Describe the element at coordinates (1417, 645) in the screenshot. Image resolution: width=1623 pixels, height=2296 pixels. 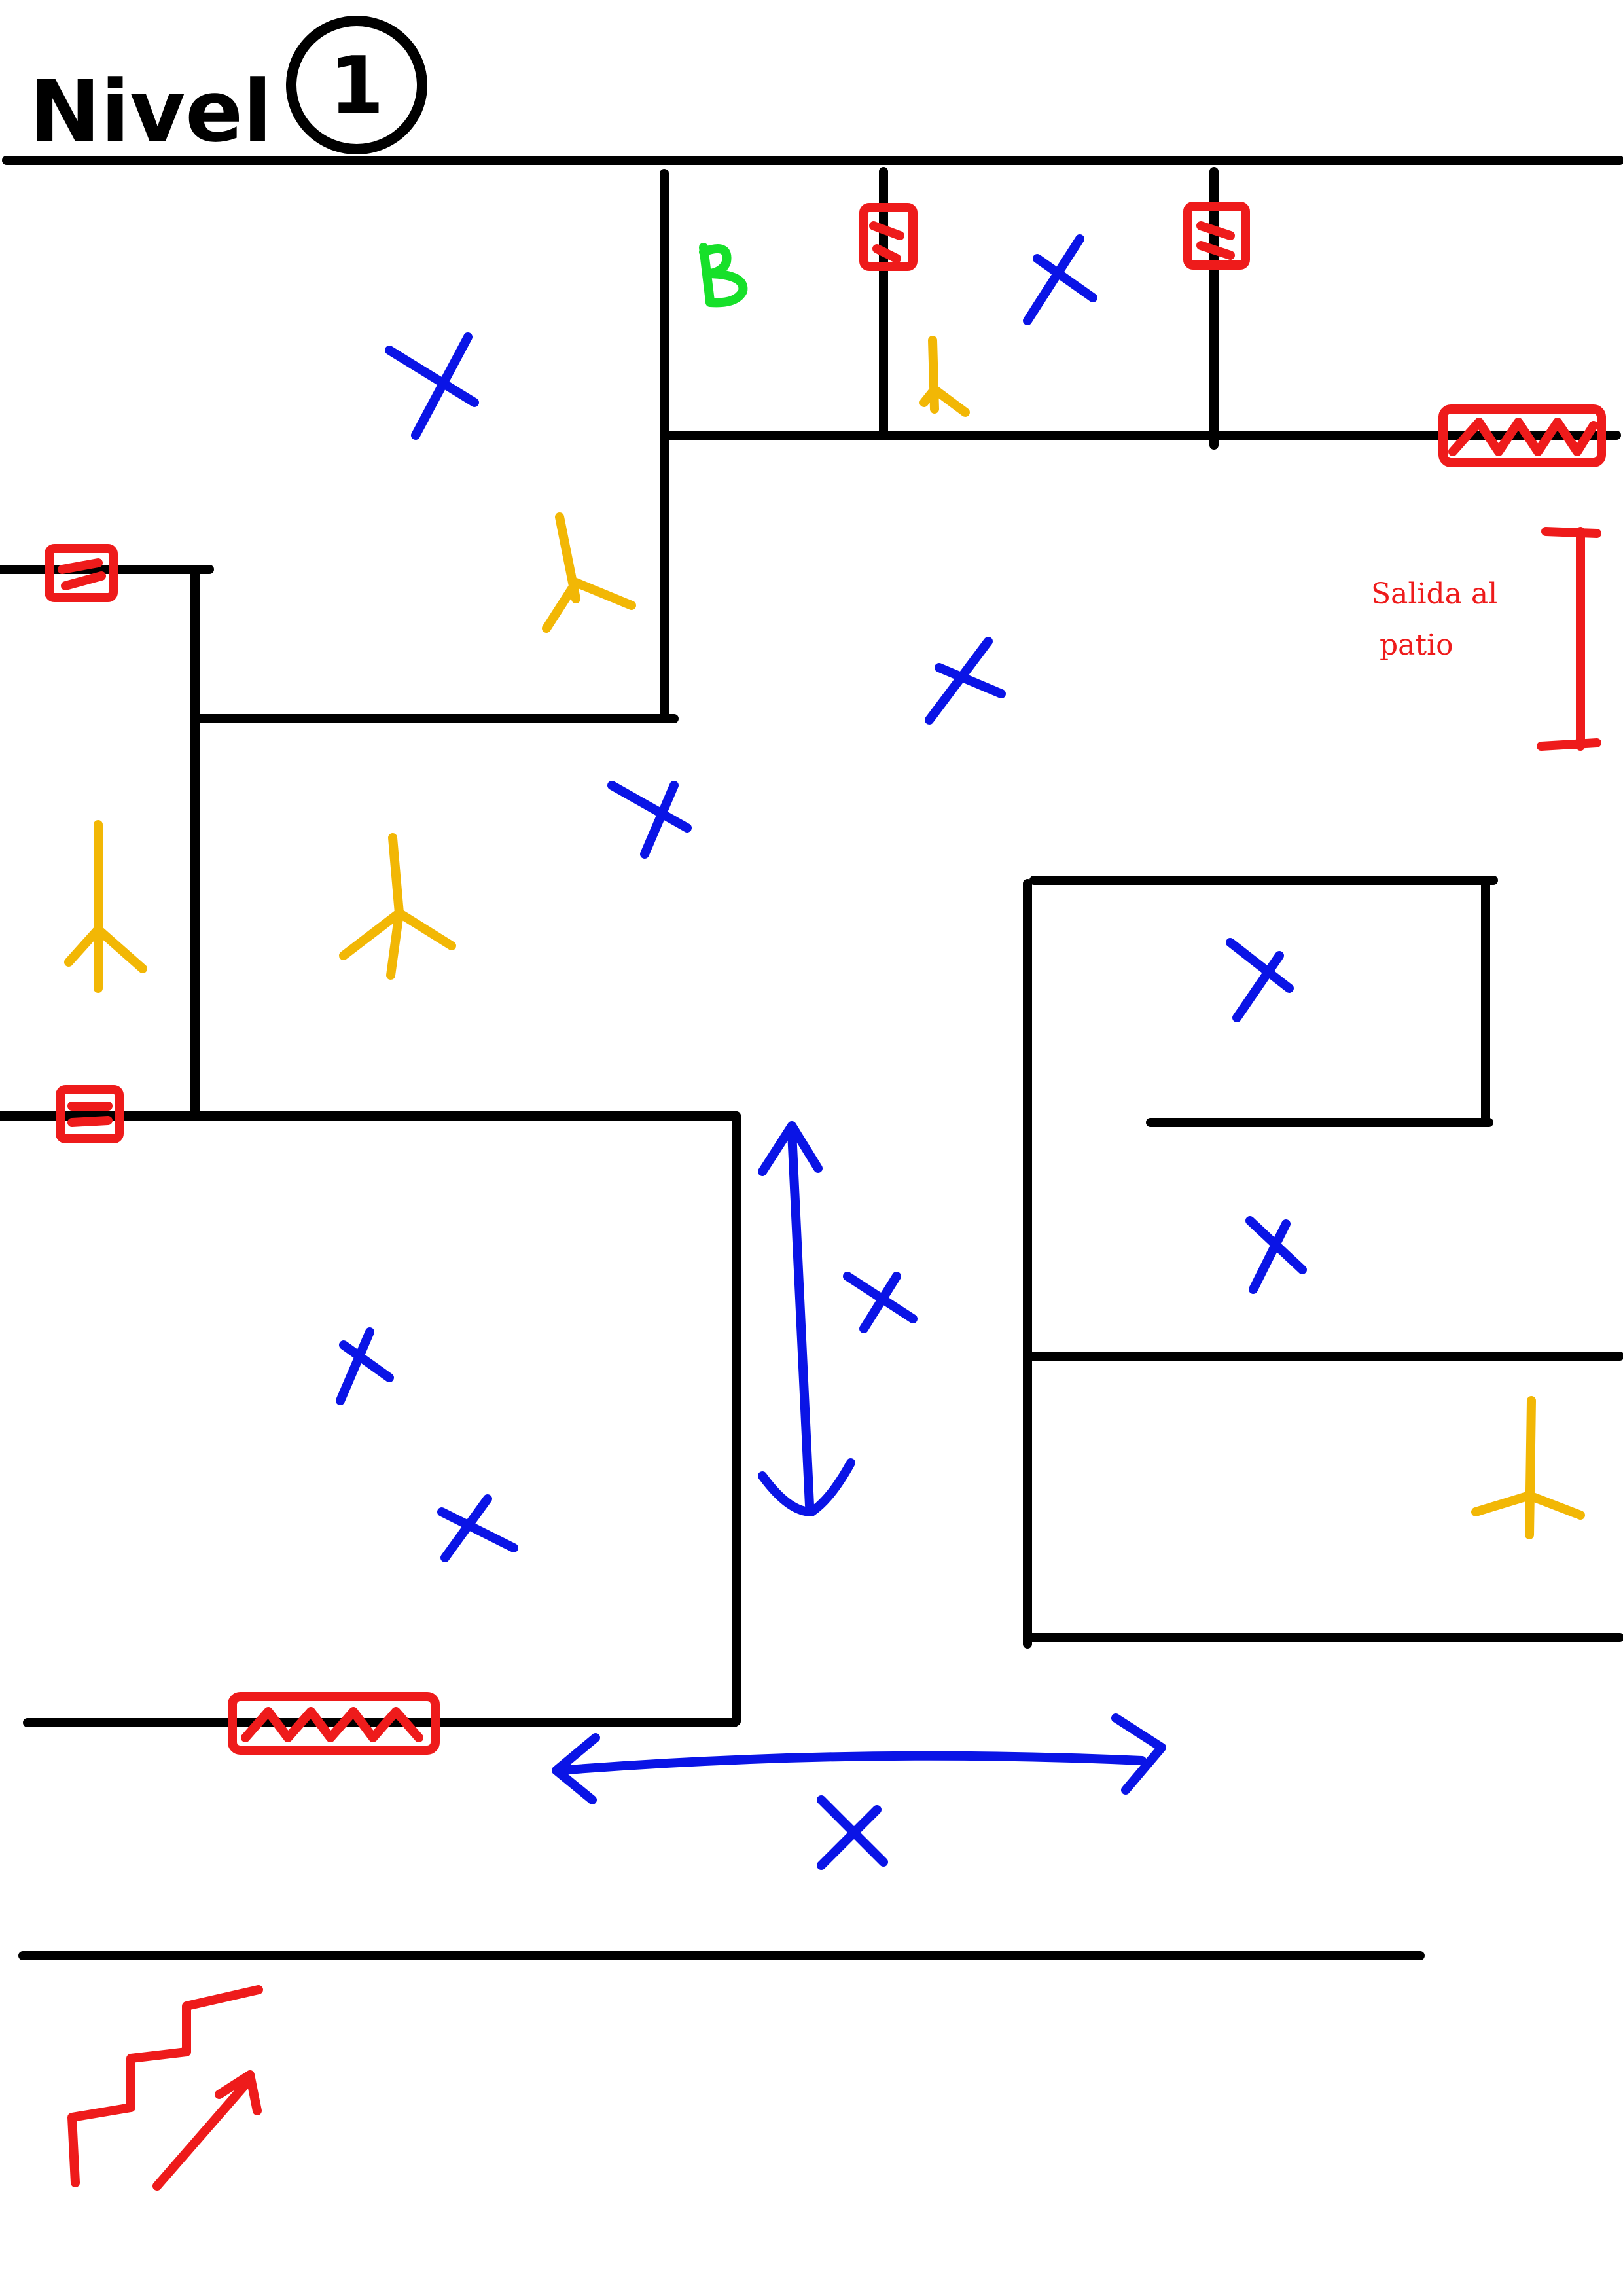
I see `patio-exit-label-line2: patio` at that location.